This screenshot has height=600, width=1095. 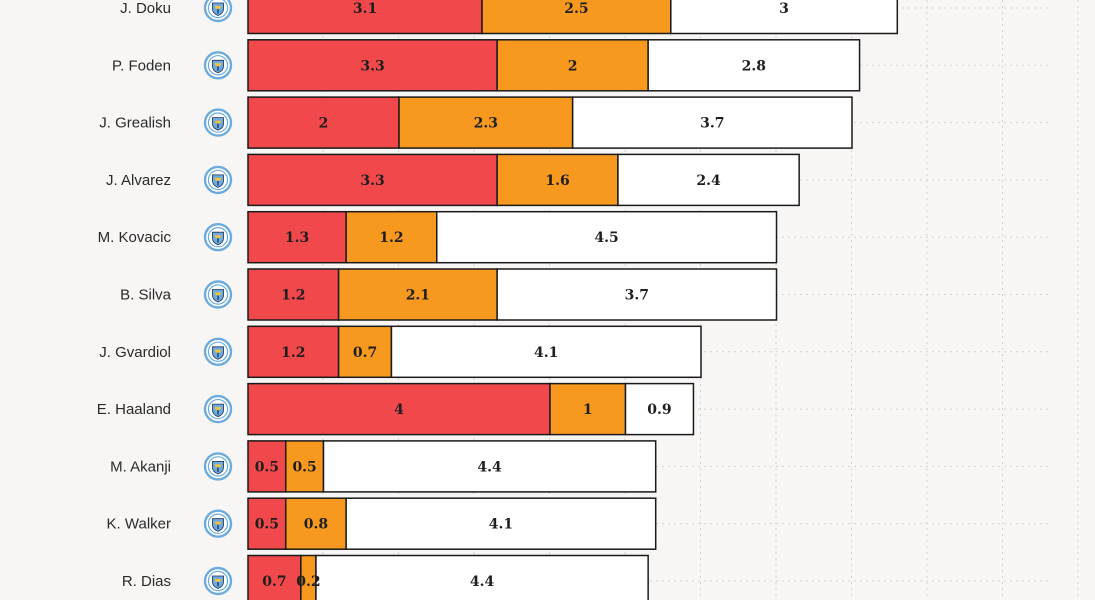 I want to click on bar-value-label: 1.3, so click(x=297, y=238).